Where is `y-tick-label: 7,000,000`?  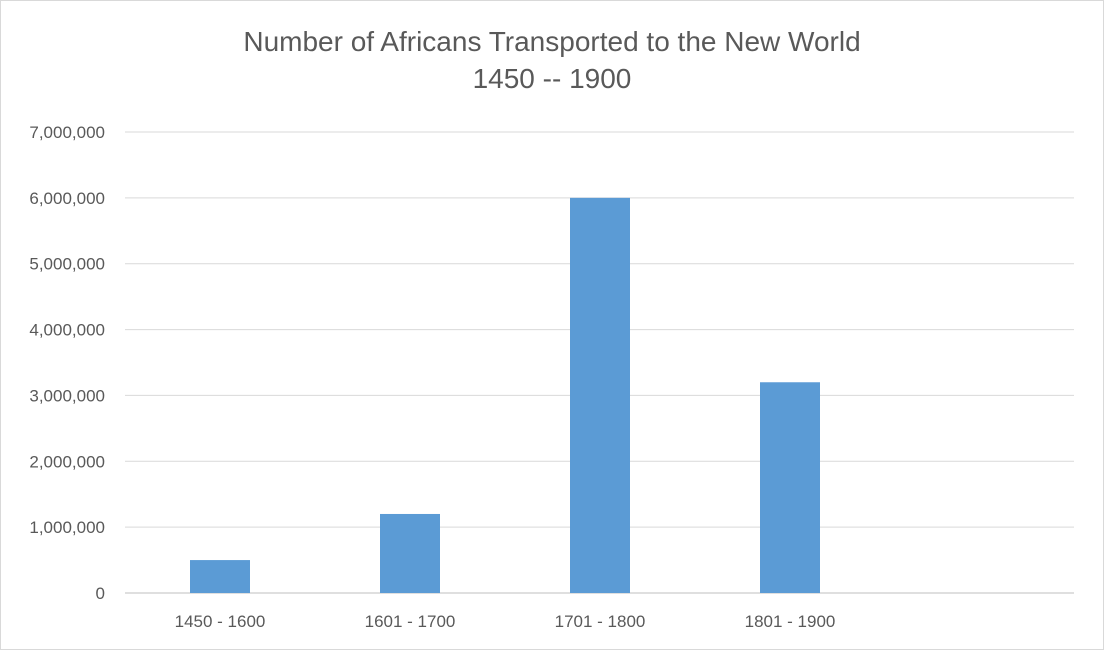
y-tick-label: 7,000,000 is located at coordinates (67, 132).